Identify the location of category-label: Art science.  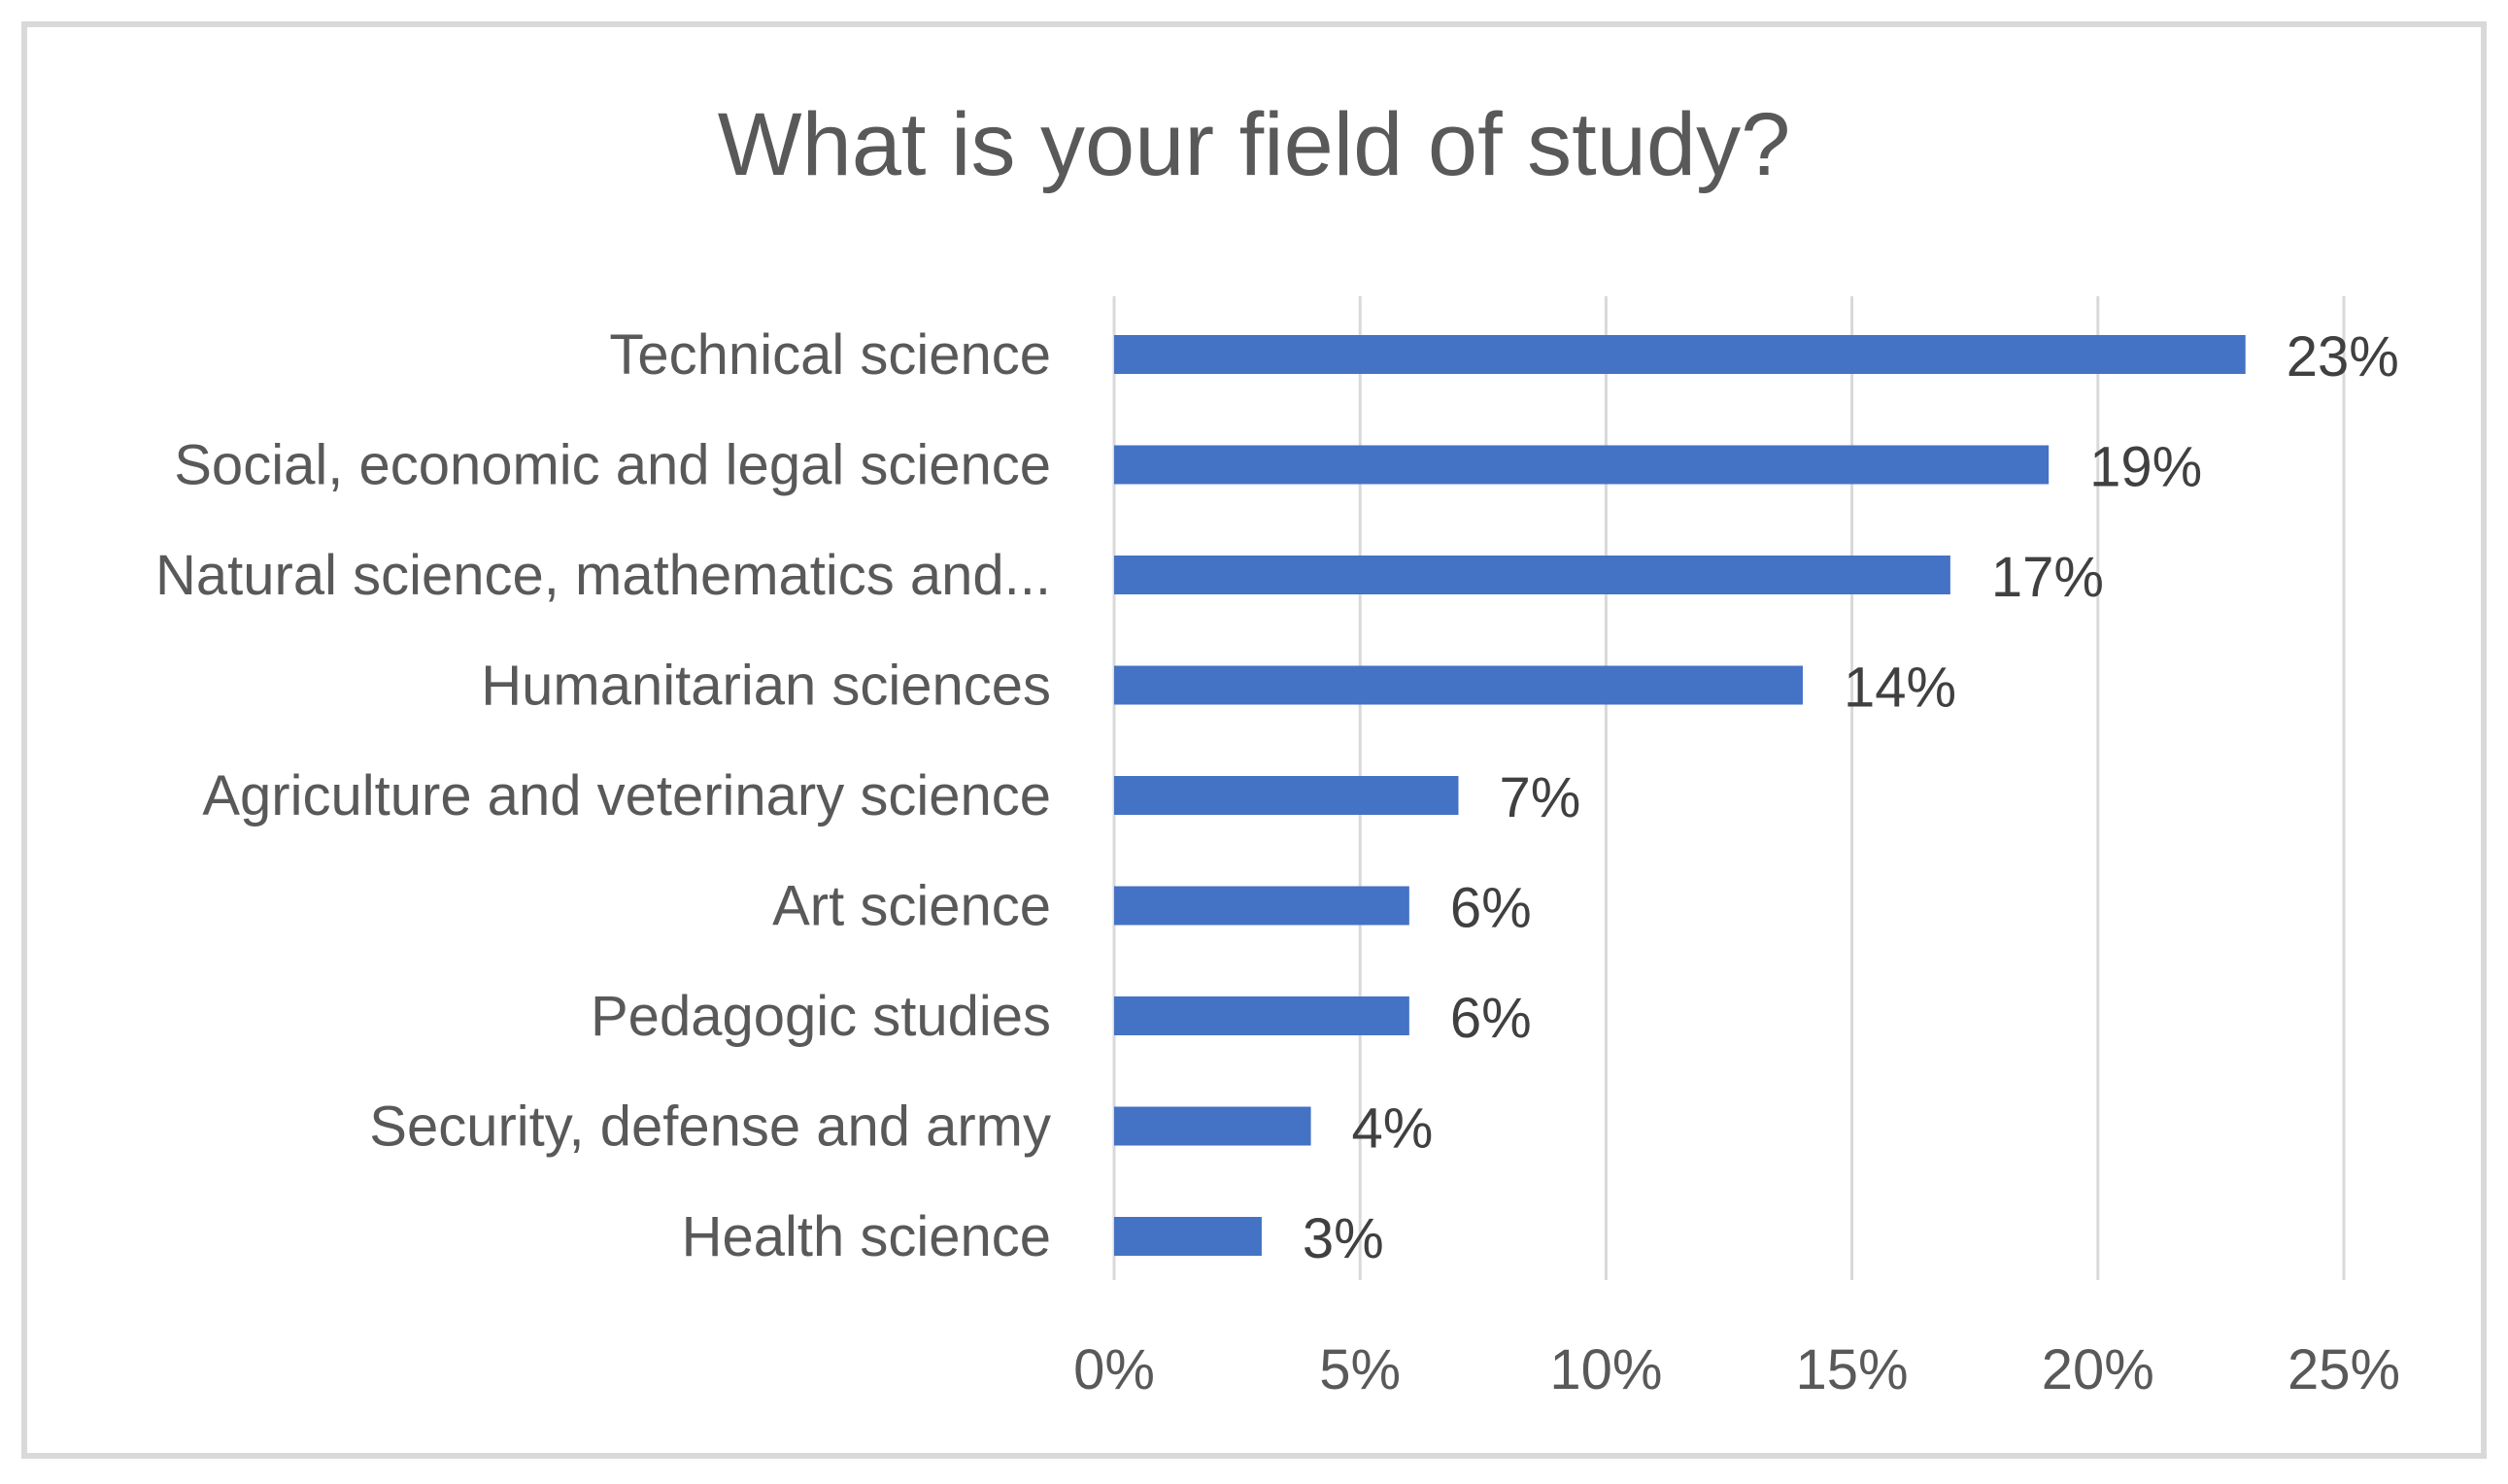
(911, 907).